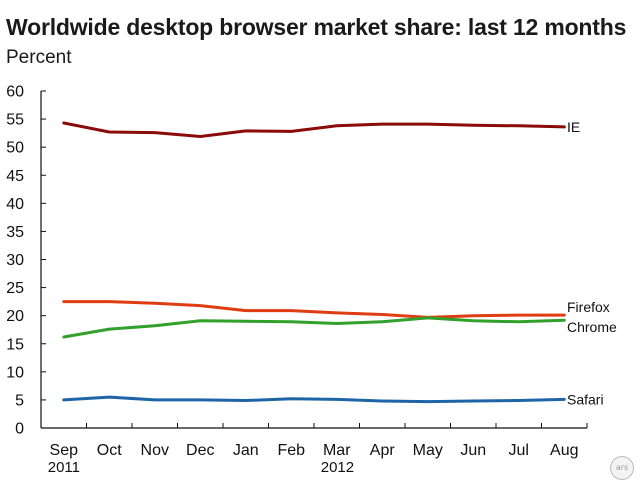 The width and height of the screenshot is (640, 480). Describe the element at coordinates (64, 450) in the screenshot. I see `x-tick-label: Sep` at that location.